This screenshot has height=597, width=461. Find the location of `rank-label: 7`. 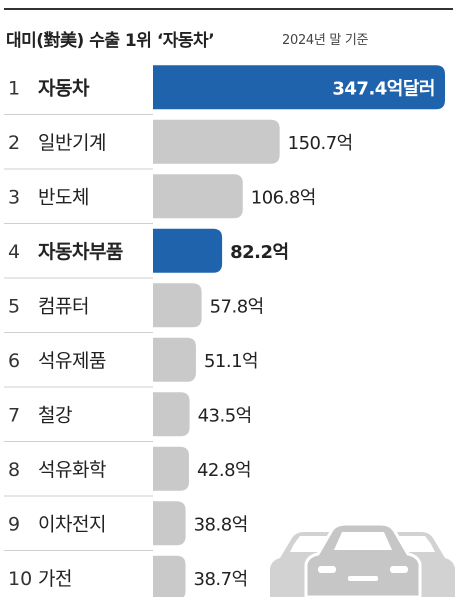

rank-label: 7 is located at coordinates (14, 415).